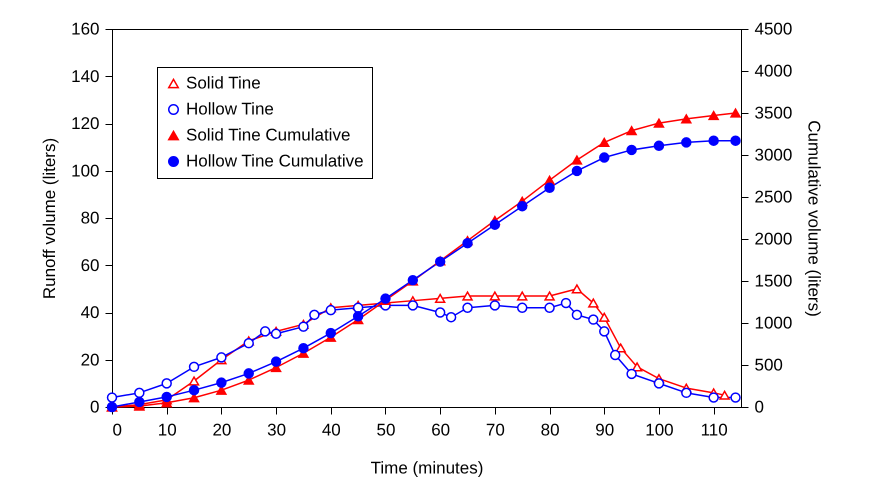 The width and height of the screenshot is (887, 493). What do you see at coordinates (167, 430) in the screenshot?
I see `x-tick-label: 10` at bounding box center [167, 430].